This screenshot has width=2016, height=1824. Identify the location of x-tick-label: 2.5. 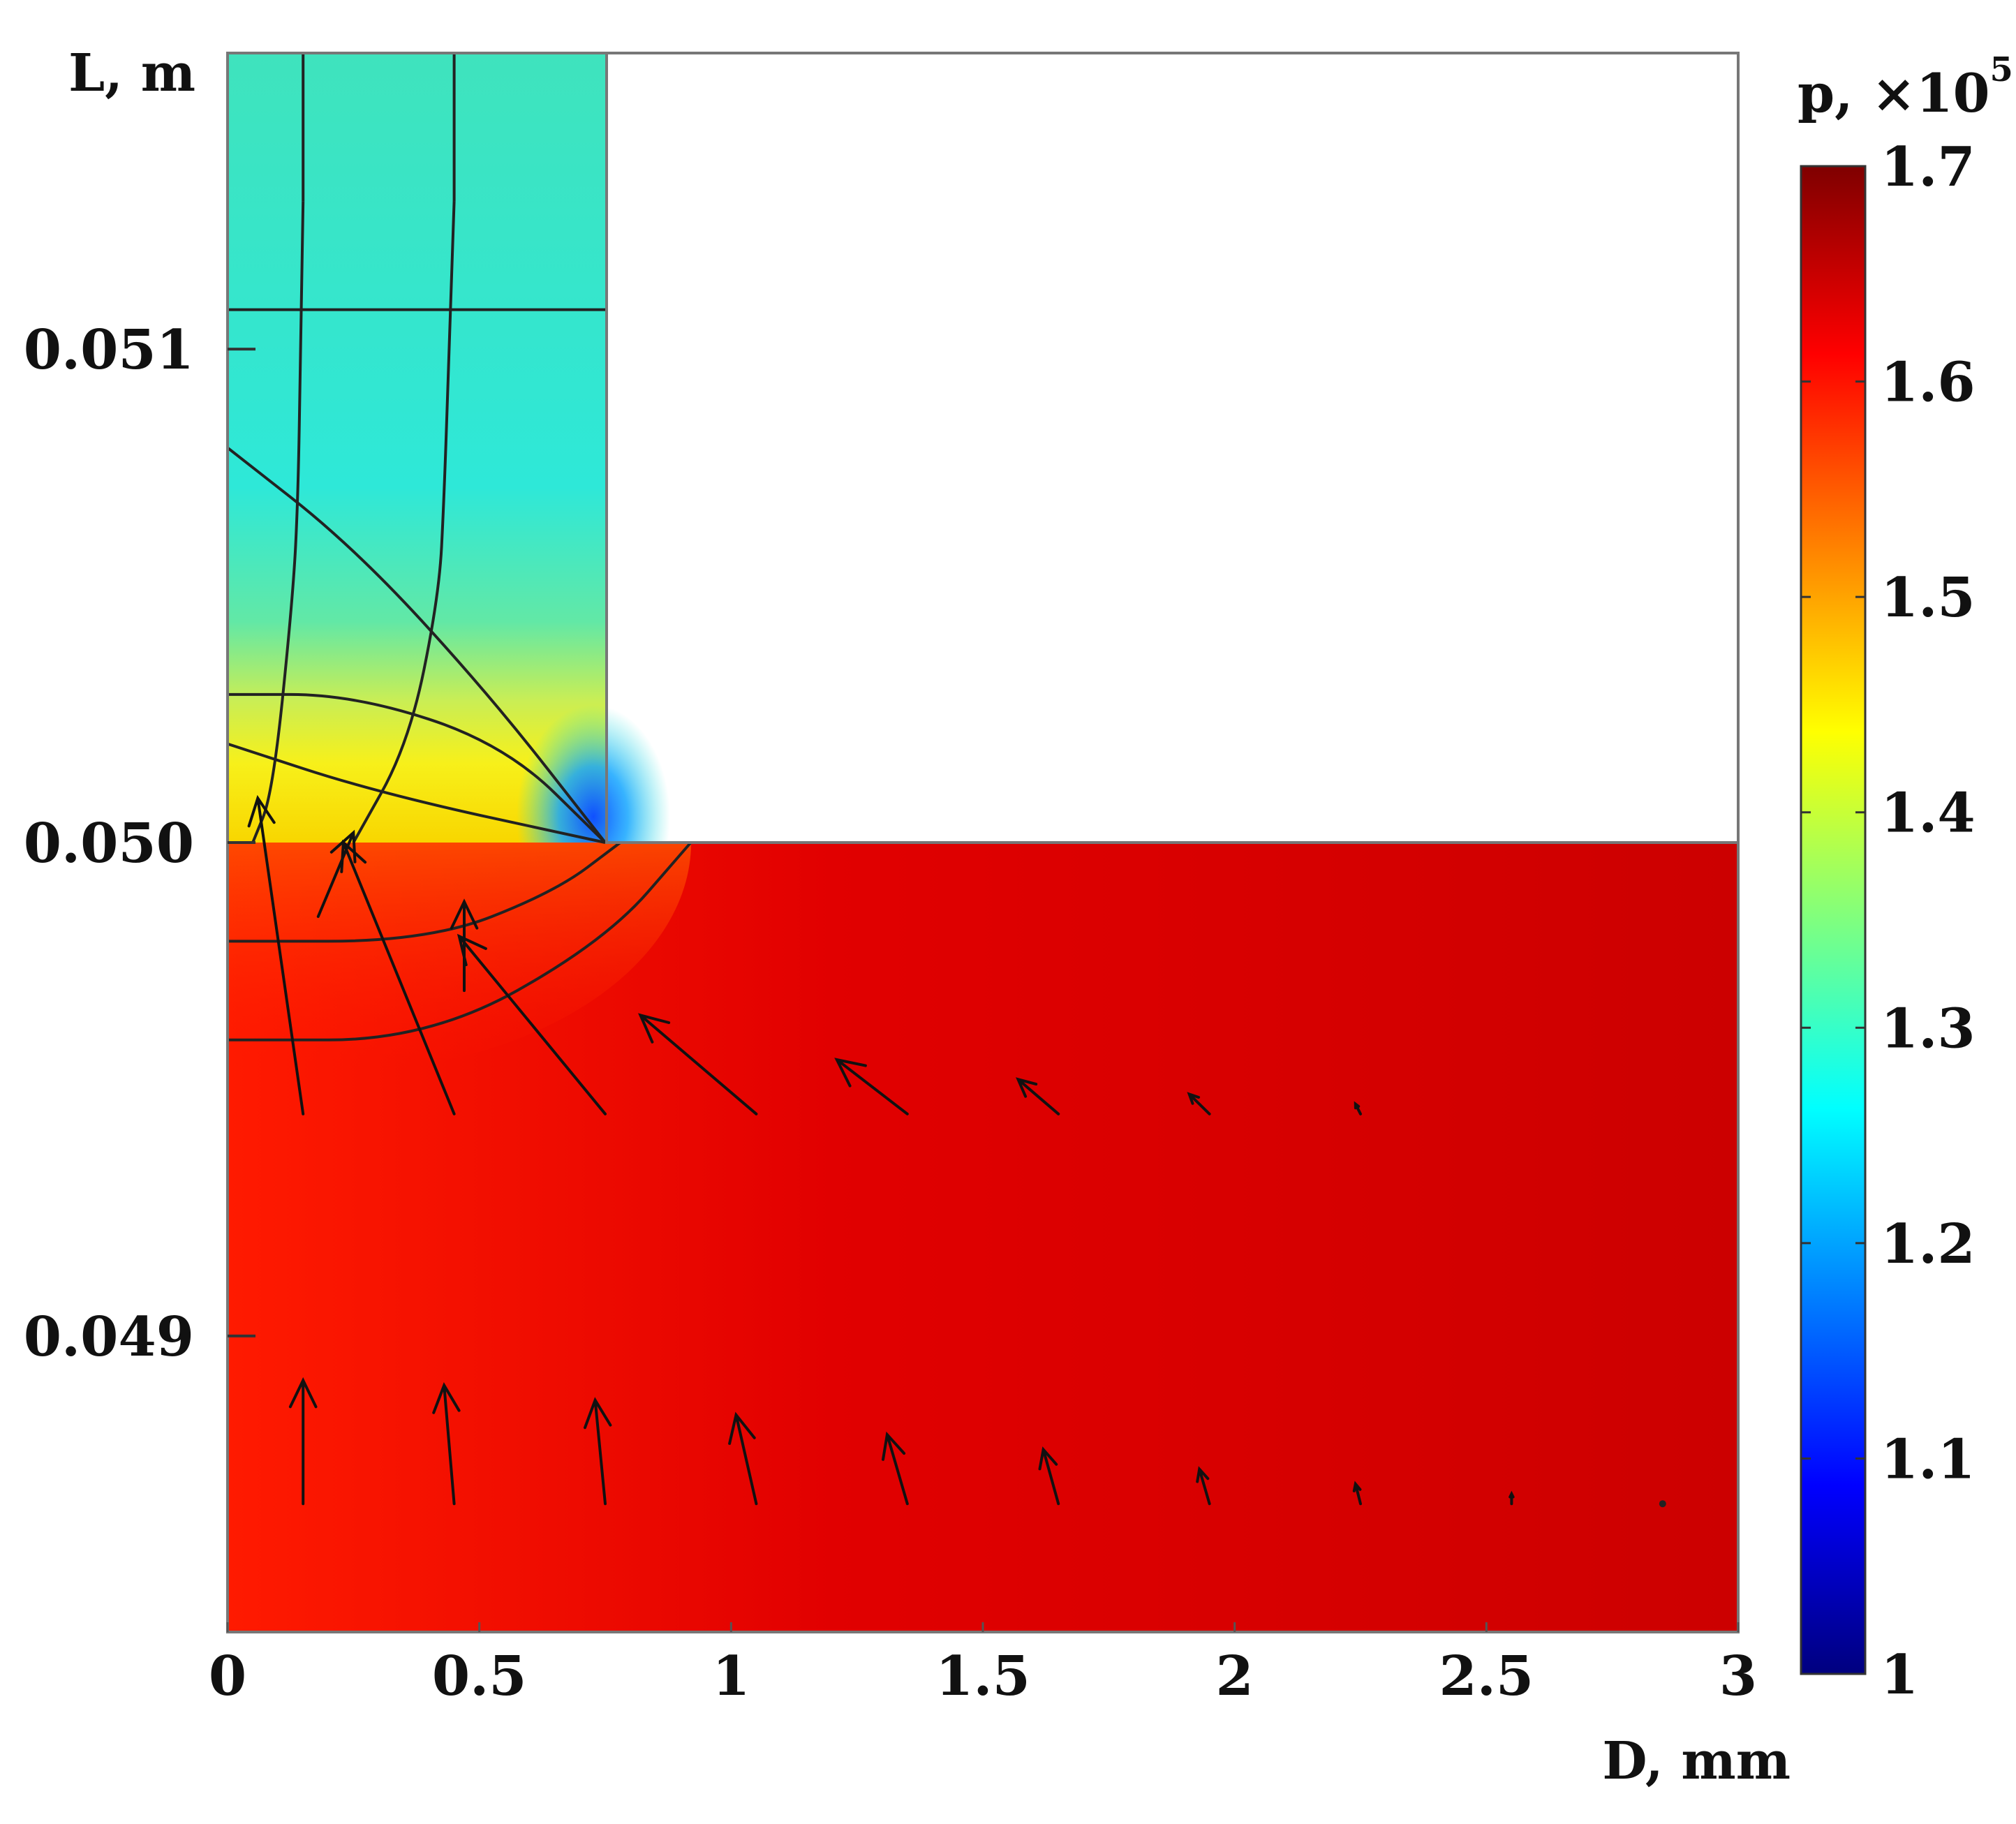
(1486, 1676).